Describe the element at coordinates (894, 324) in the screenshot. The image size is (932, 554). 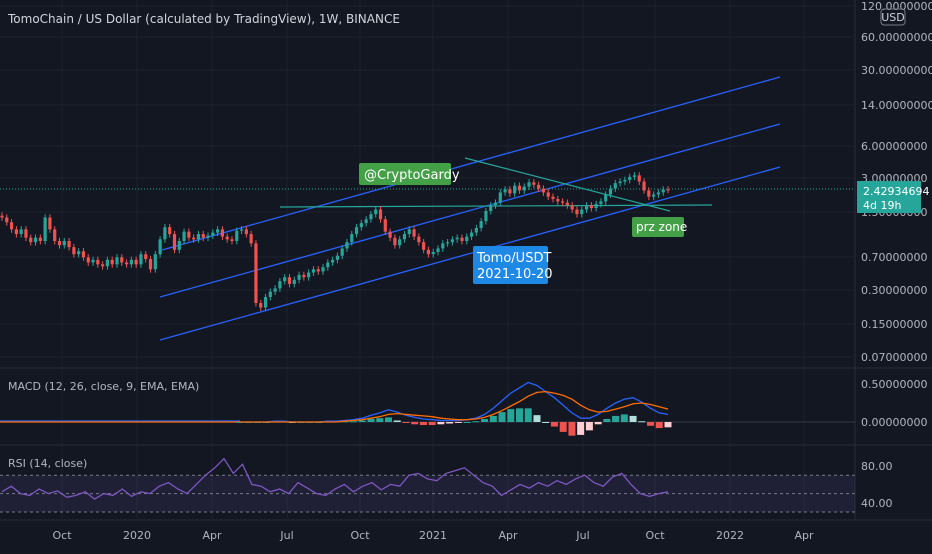
I see `price-tick-label: 0.15000000` at that location.